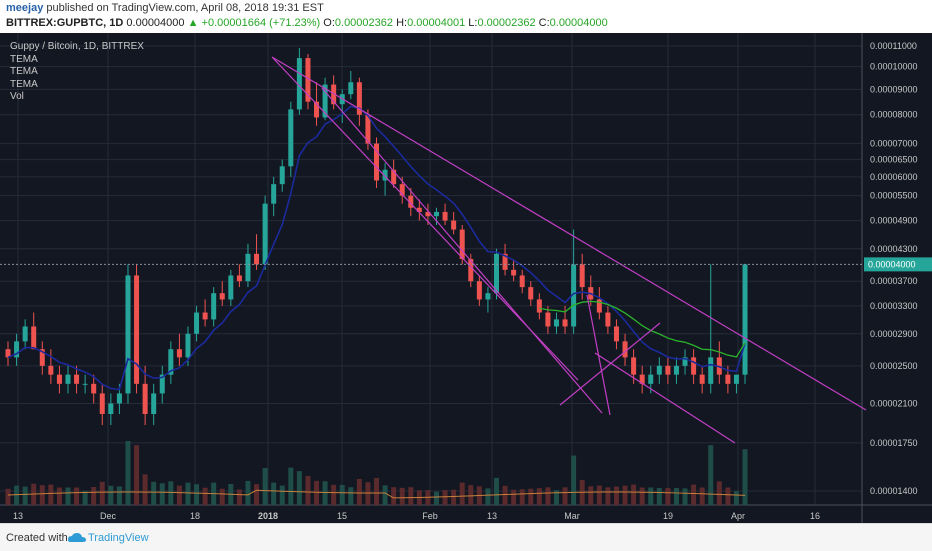 The width and height of the screenshot is (932, 551). I want to click on author-link: meejay, so click(25, 8).